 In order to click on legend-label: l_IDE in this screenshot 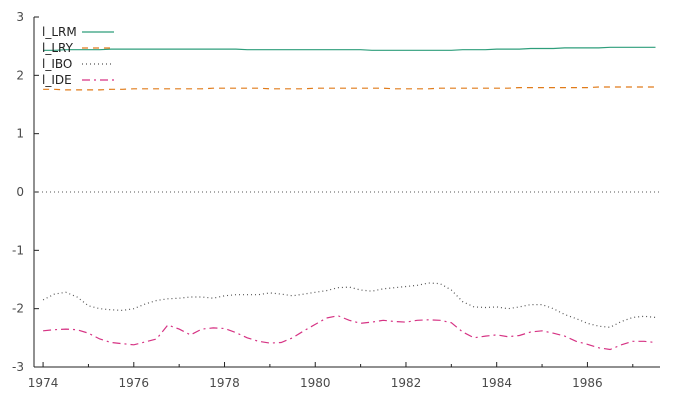, I will do `click(57, 80)`.